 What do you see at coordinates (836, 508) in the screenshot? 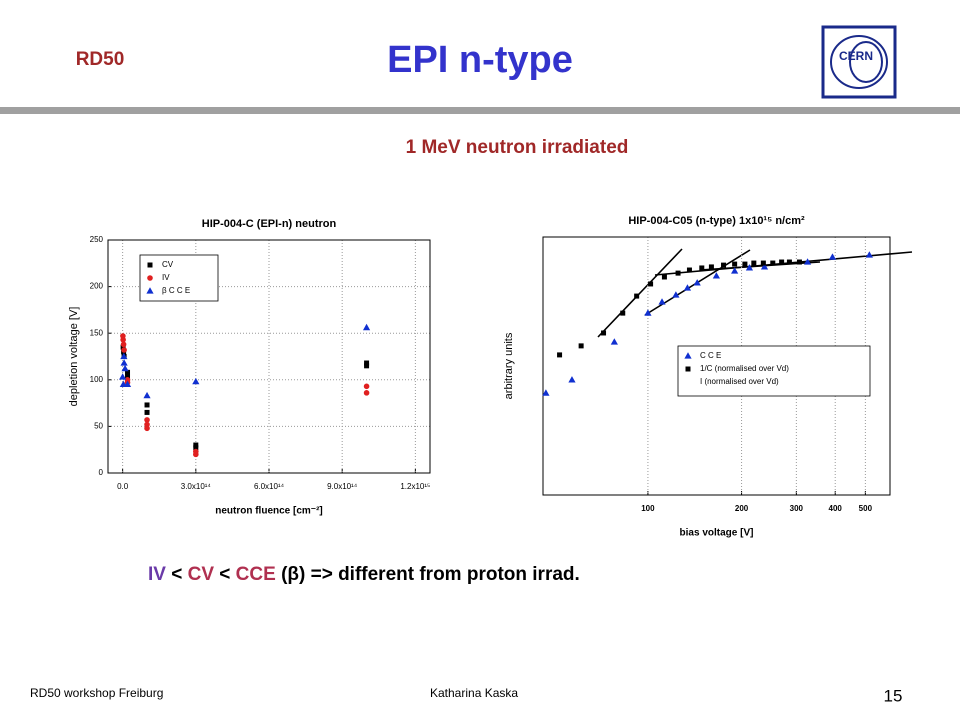
I see `x-tick-label: 400` at bounding box center [836, 508].